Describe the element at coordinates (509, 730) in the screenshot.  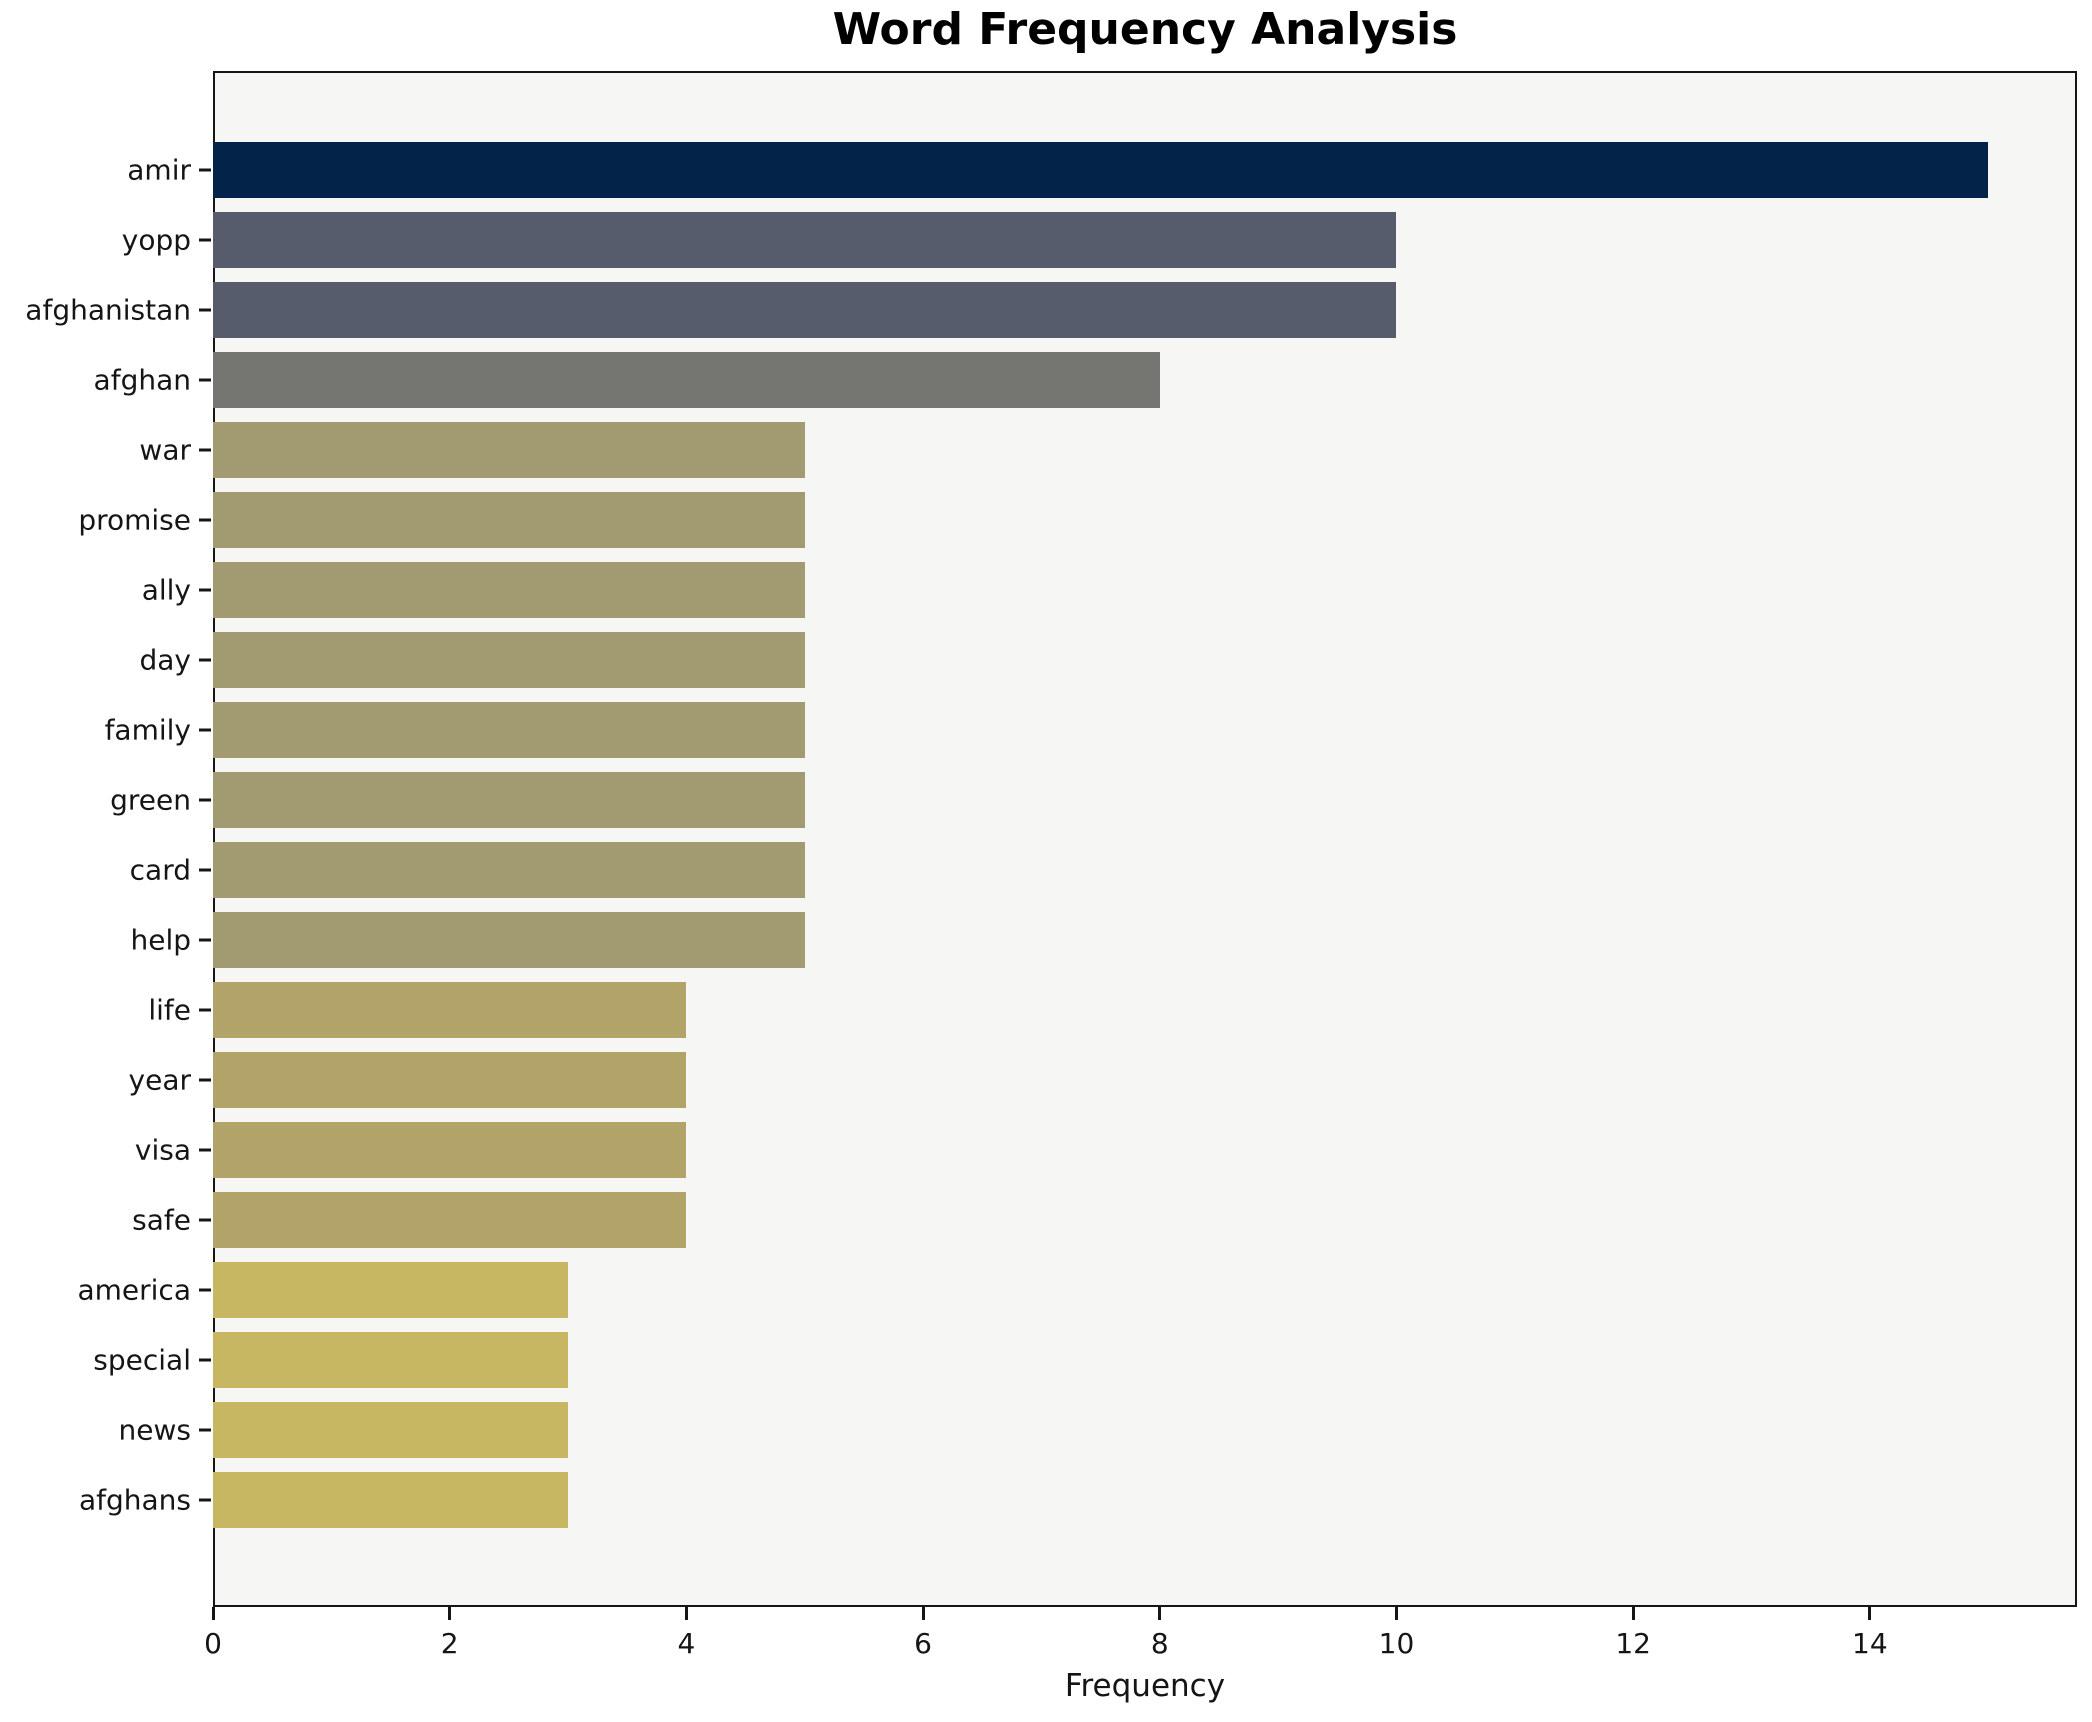
I see `bar-family` at that location.